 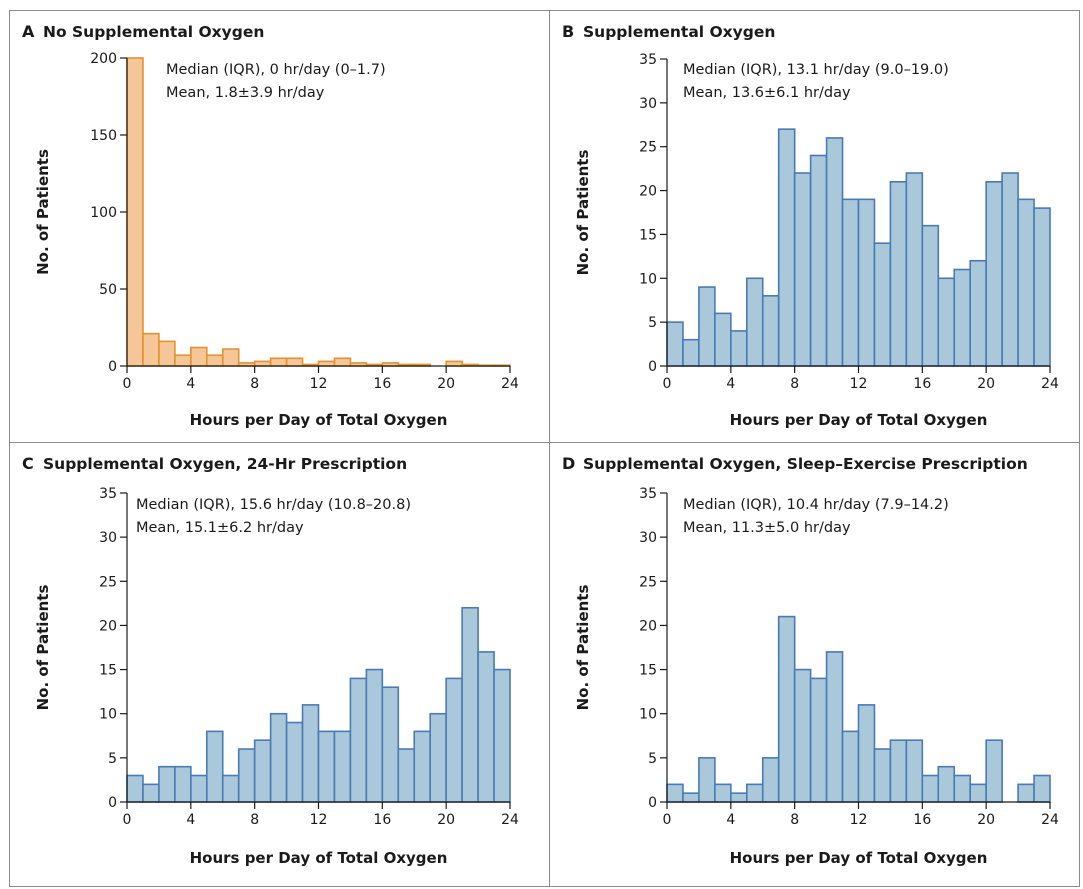 What do you see at coordinates (103, 59) in the screenshot?
I see `y-tick-label: 200` at bounding box center [103, 59].